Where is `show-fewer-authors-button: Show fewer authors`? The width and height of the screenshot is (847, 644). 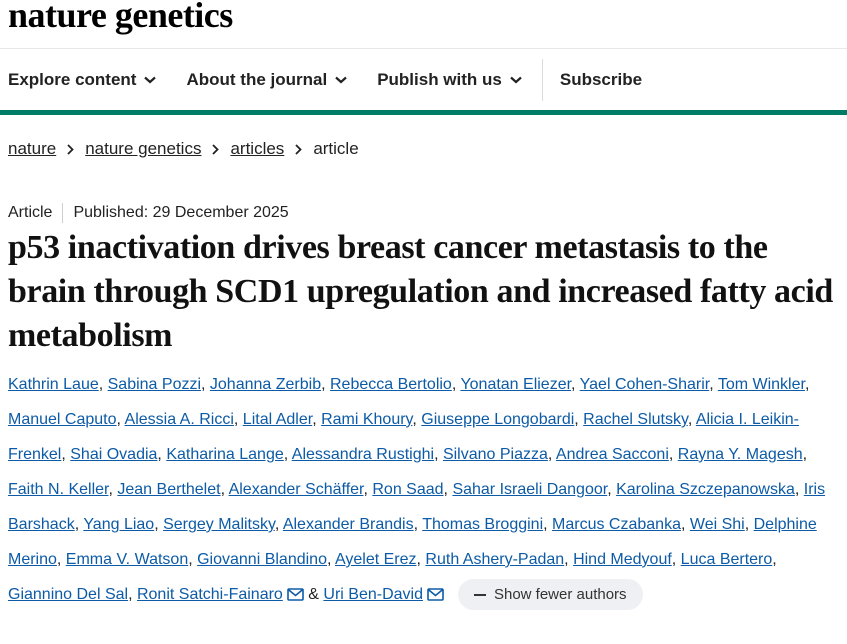
show-fewer-authors-button: Show fewer authors is located at coordinates (550, 595).